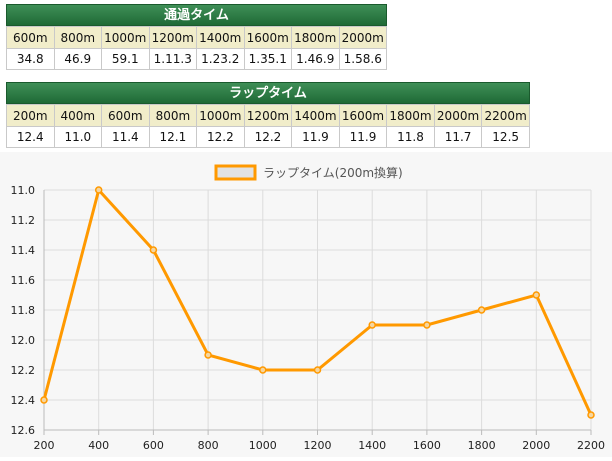 The height and width of the screenshot is (461, 612). What do you see at coordinates (220, 37) in the screenshot?
I see `passing-times-header-cell-4: 1400m` at bounding box center [220, 37].